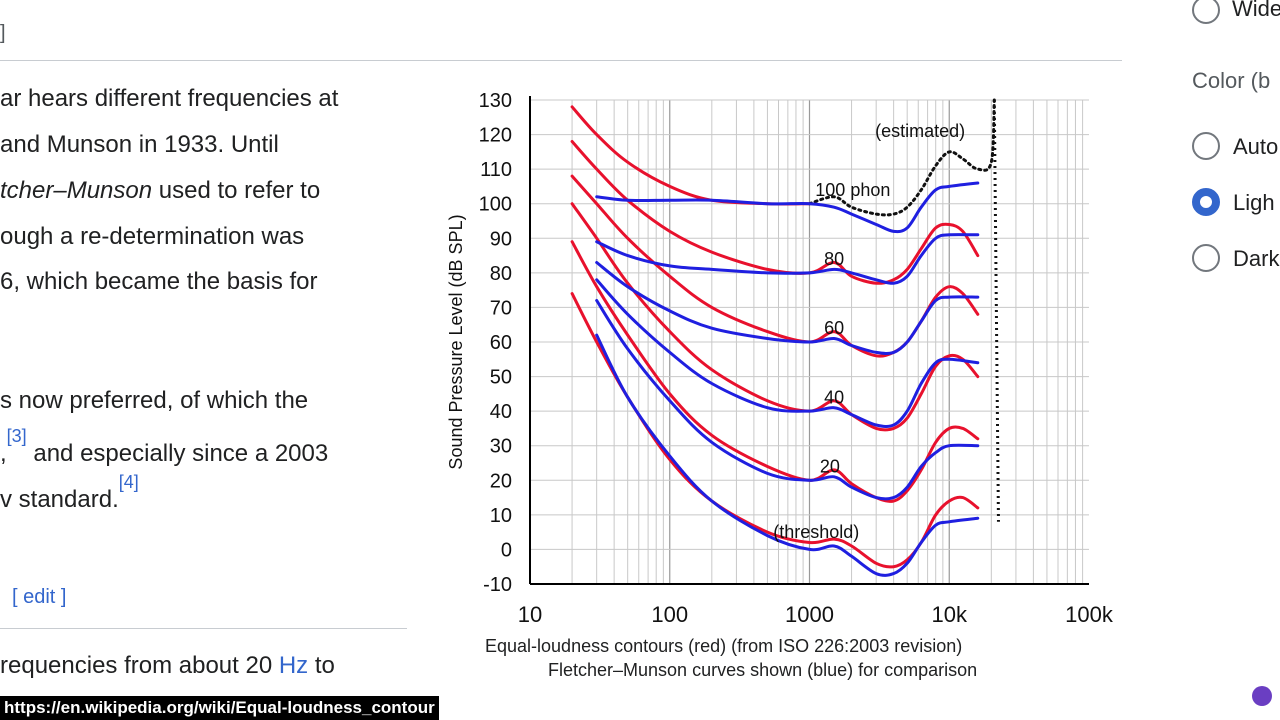 Image resolution: width=1280 pixels, height=720 pixels. What do you see at coordinates (159, 281) in the screenshot?
I see `article-line-5: 6, which became the basis for` at bounding box center [159, 281].